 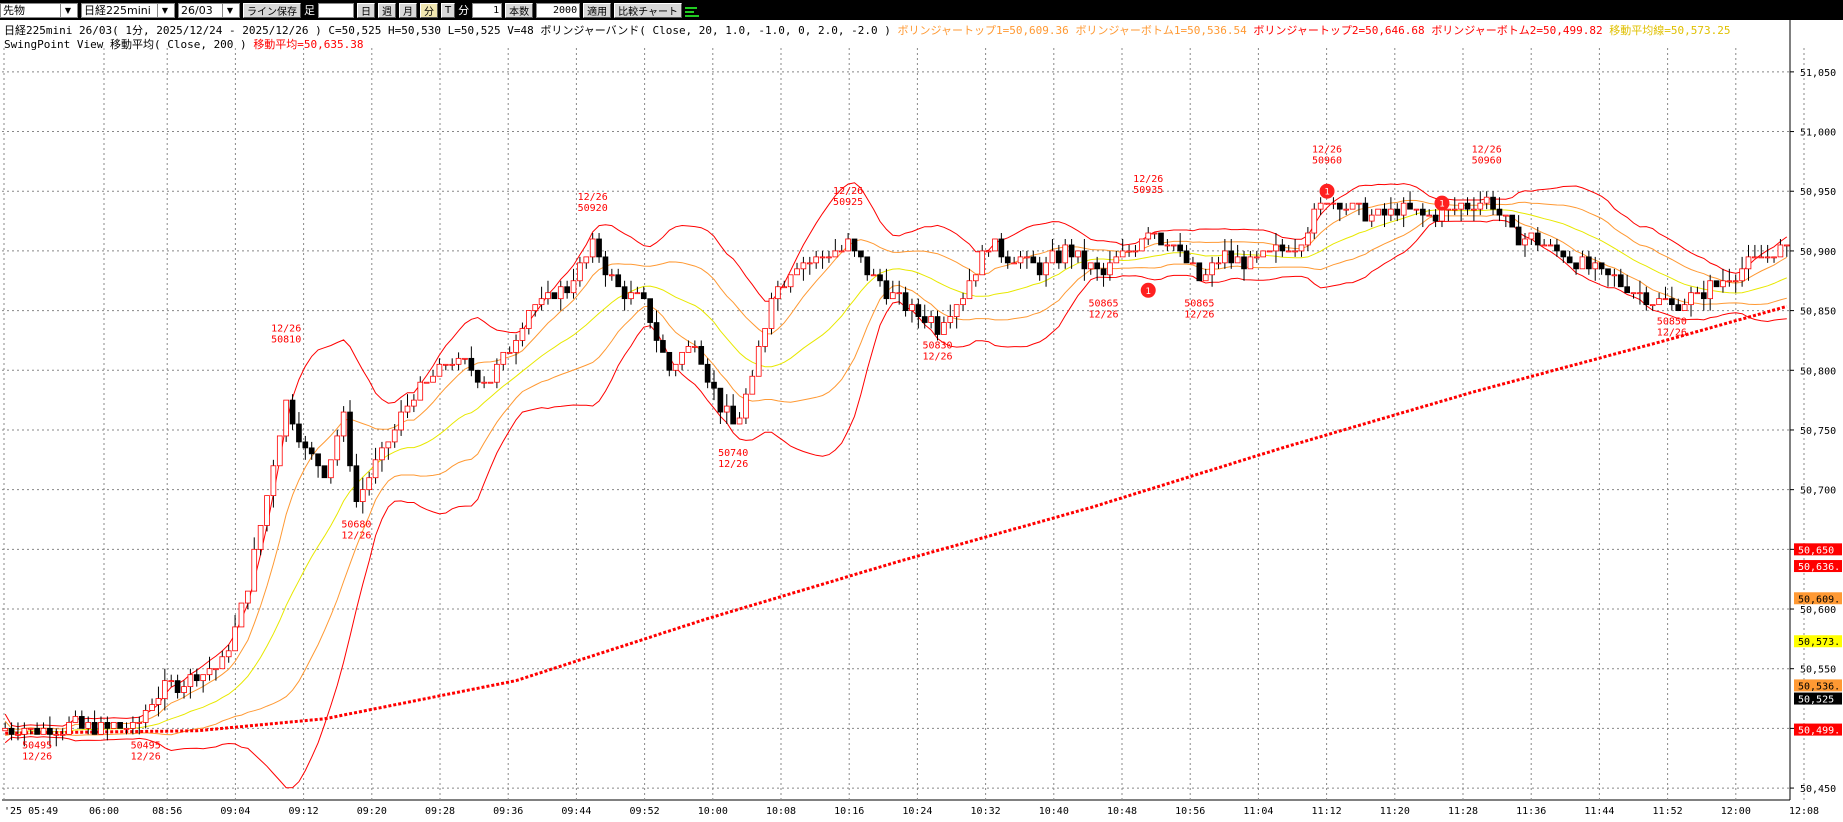 I want to click on bar-type-label: 足, so click(x=309, y=10).